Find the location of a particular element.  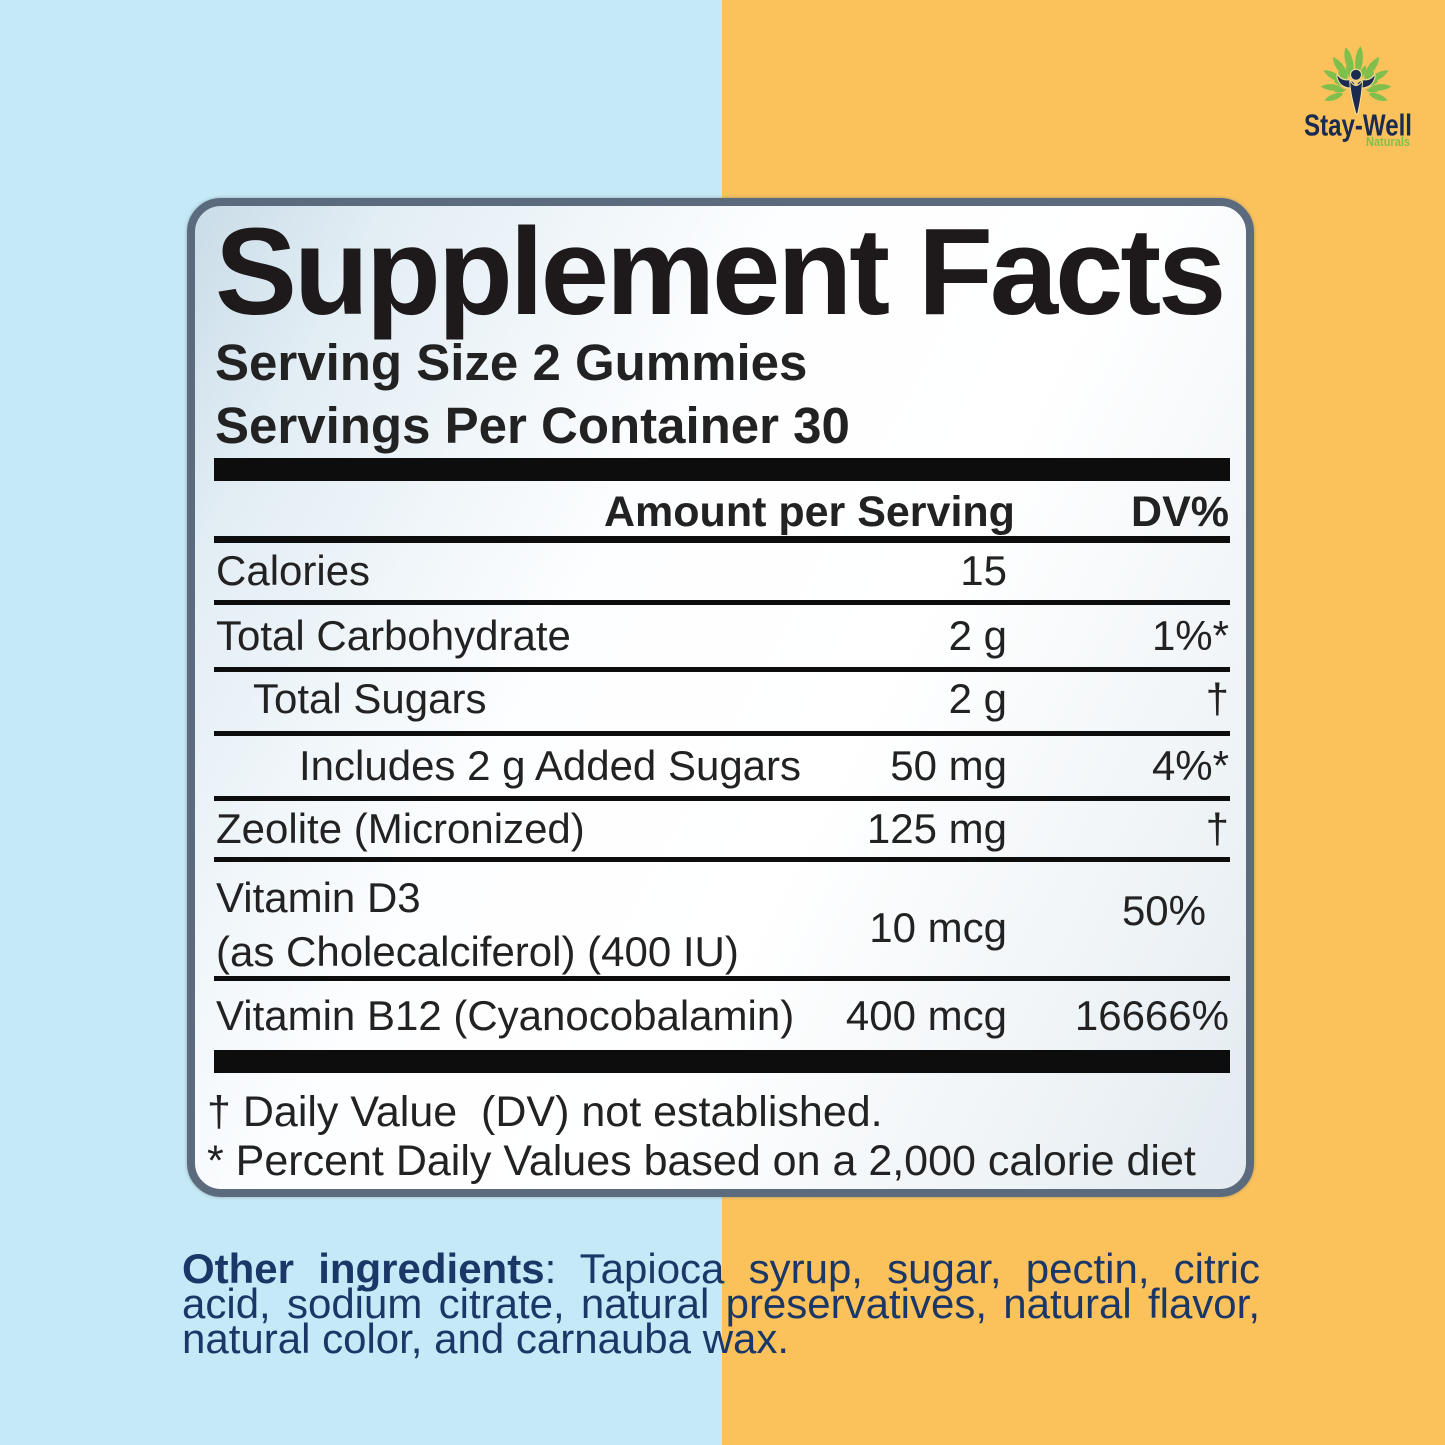

svg-text: Naturals is located at coordinates (1388, 141).